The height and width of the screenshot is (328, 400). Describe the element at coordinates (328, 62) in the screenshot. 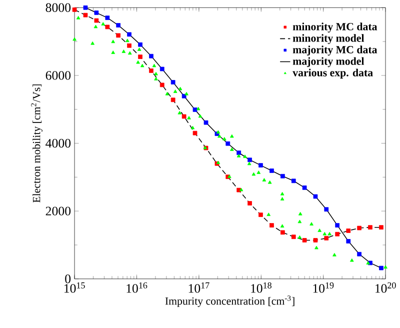

I see `legend-label: majority model` at that location.